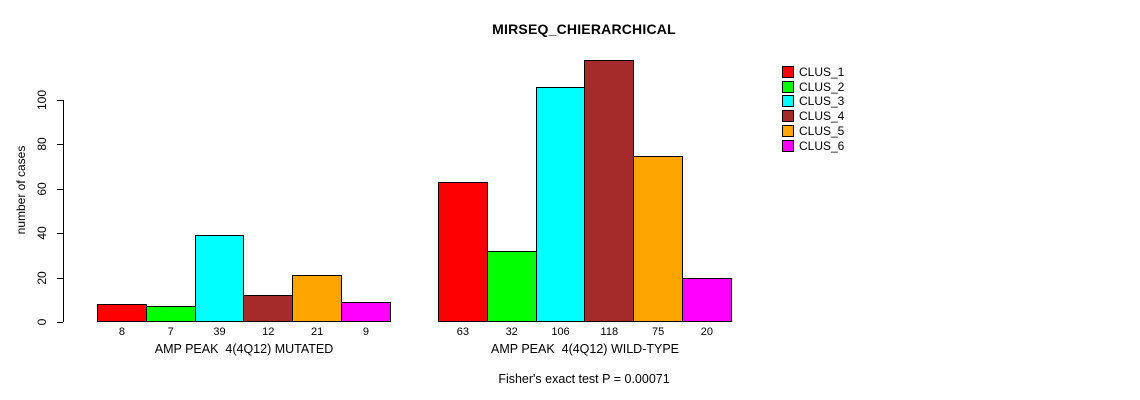 Image resolution: width=1140 pixels, height=400 pixels. I want to click on y-tick-label-100: 100, so click(42, 100).